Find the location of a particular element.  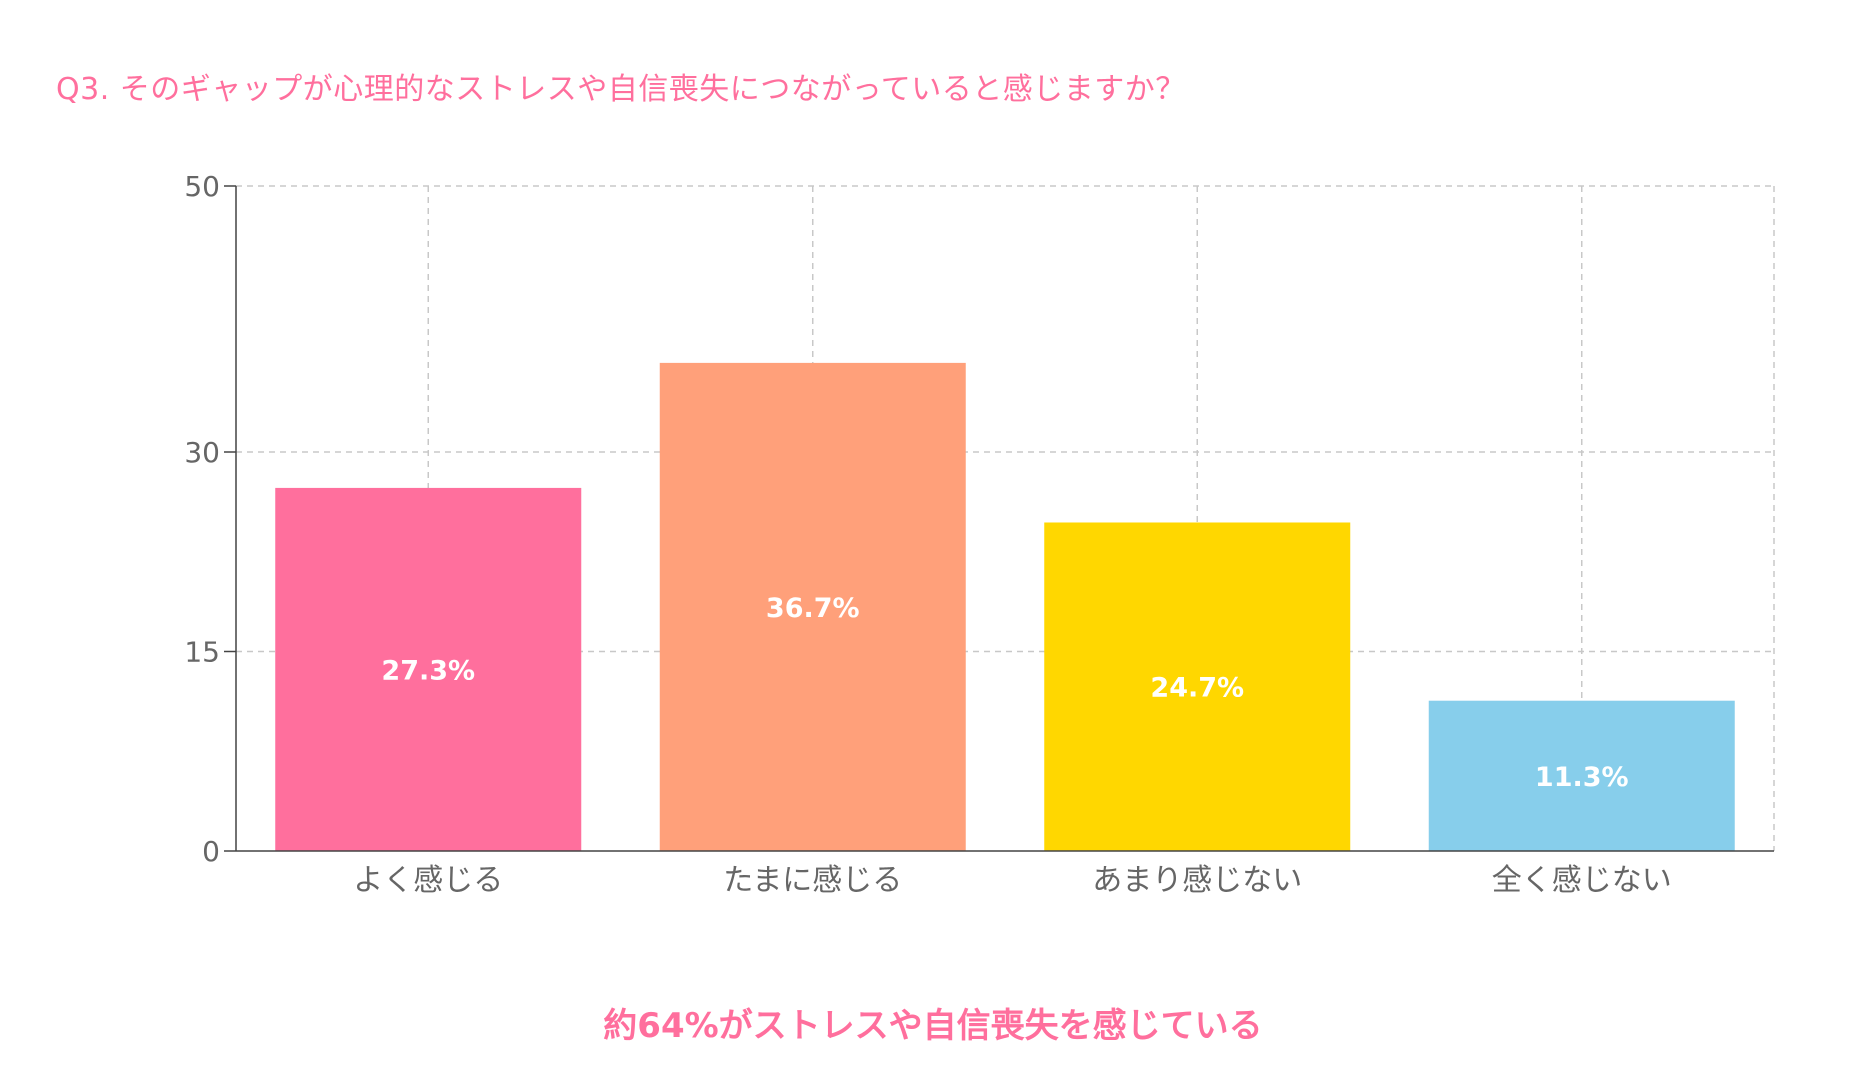

summary-caption: 約64%がストレスや自信喪失を感じている is located at coordinates (933, 1026).